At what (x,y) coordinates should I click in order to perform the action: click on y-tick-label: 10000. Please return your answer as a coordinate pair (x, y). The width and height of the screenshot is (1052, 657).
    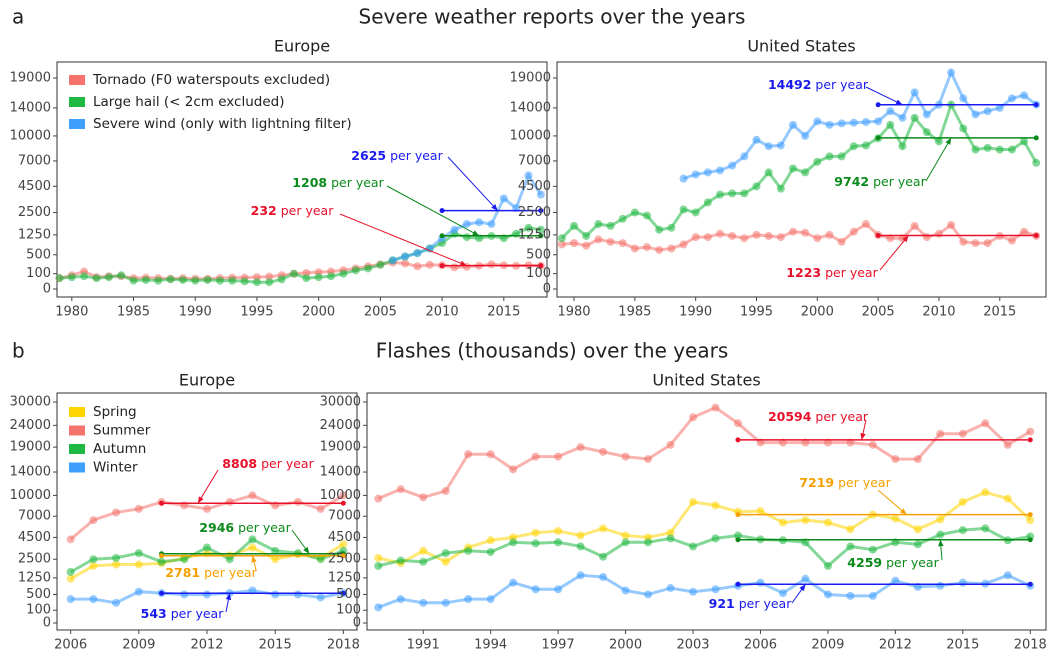
    Looking at the image, I should click on (30, 495).